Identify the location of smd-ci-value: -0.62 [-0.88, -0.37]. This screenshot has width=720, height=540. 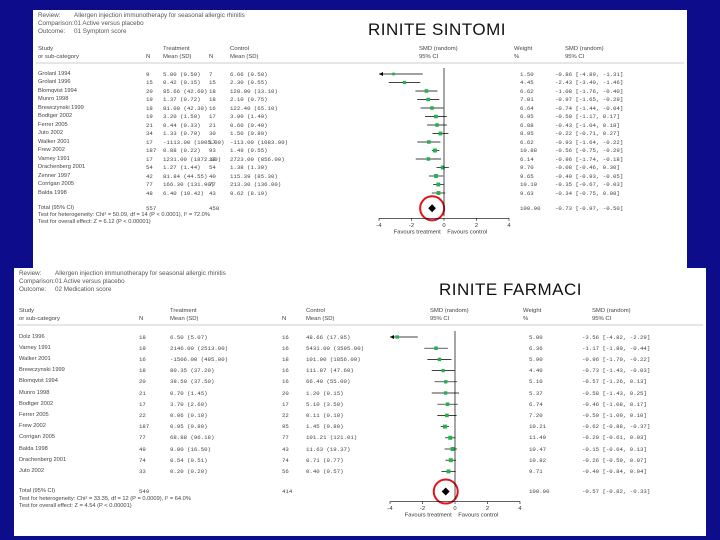
(616, 427).